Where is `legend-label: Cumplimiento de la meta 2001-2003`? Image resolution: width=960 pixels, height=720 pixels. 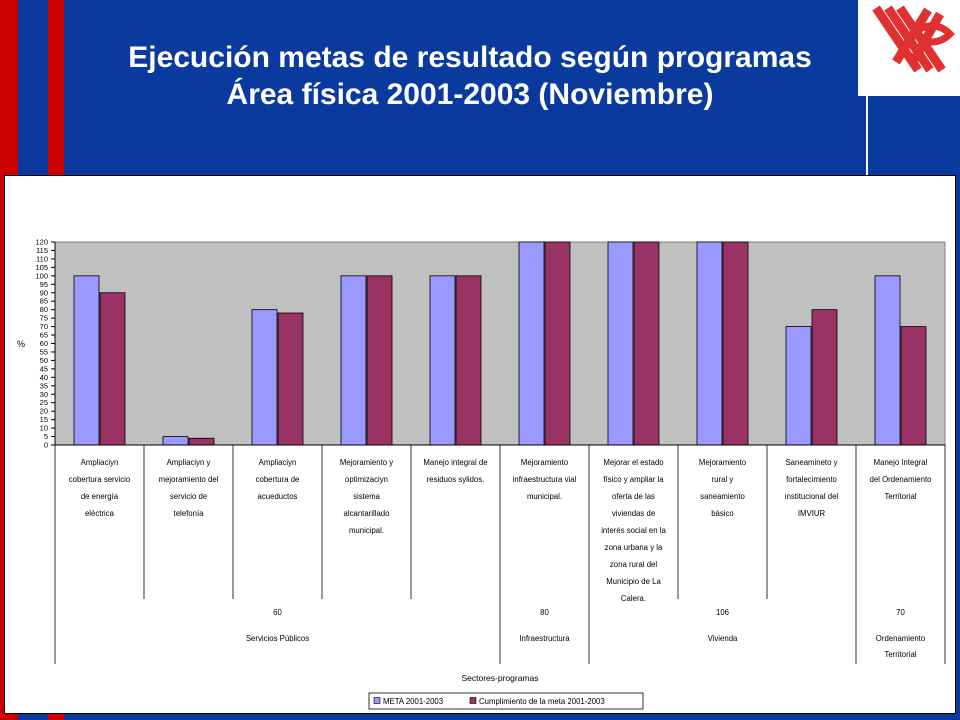 legend-label: Cumplimiento de la meta 2001-2003 is located at coordinates (542, 701).